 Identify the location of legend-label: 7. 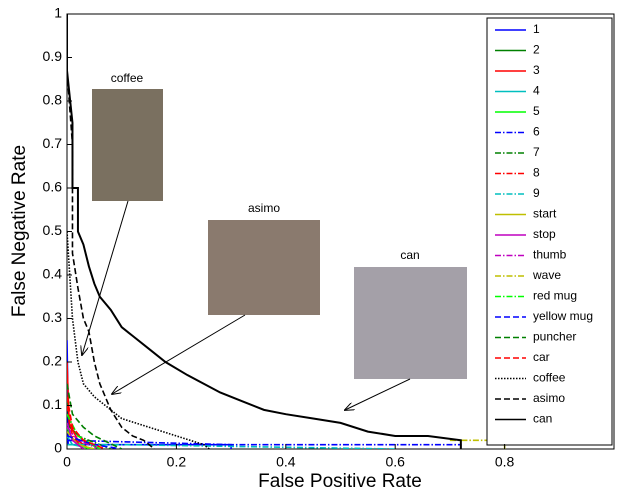
(536, 152).